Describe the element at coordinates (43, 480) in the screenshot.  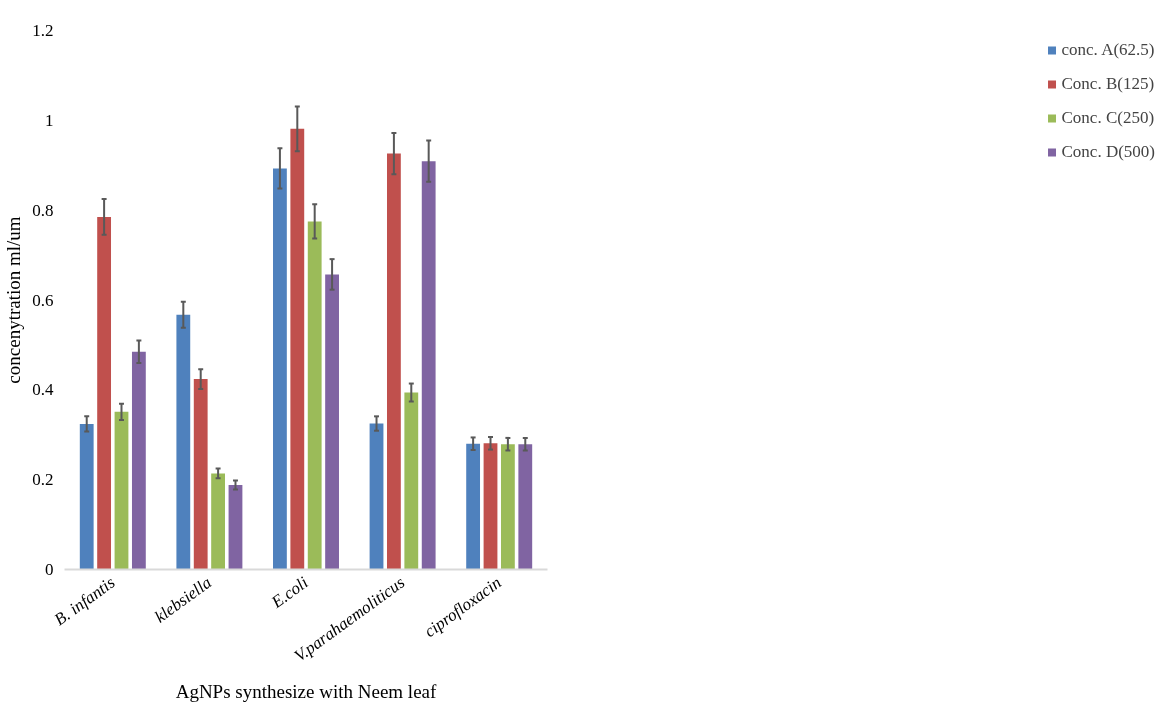
I see `y-tick-label: 0.2` at that location.